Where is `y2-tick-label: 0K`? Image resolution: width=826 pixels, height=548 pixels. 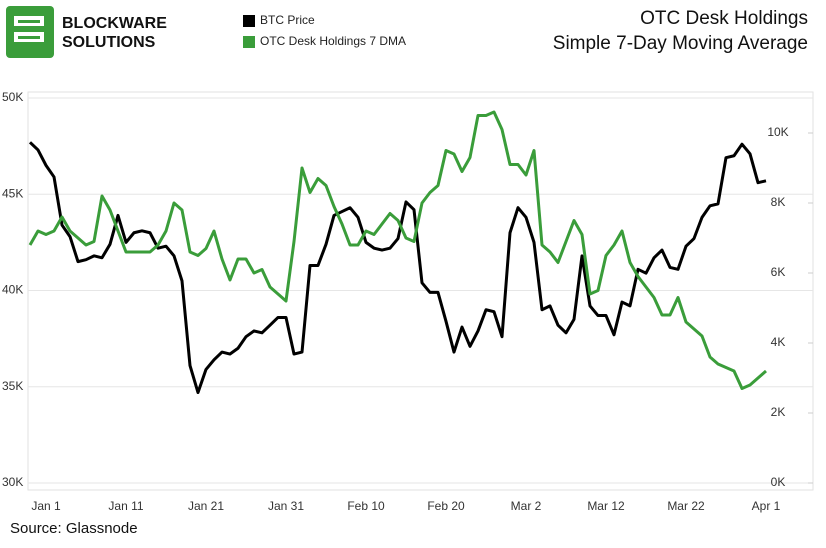
y2-tick-label: 0K is located at coordinates (778, 482).